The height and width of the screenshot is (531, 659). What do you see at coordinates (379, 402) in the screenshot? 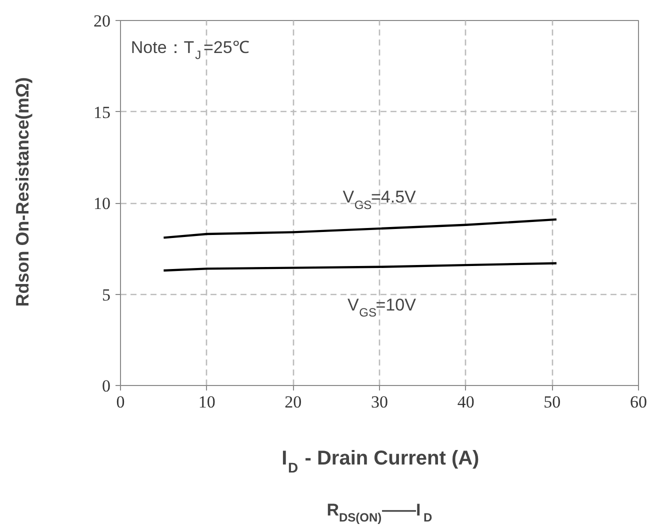
I see `x-tick-label: 30` at bounding box center [379, 402].